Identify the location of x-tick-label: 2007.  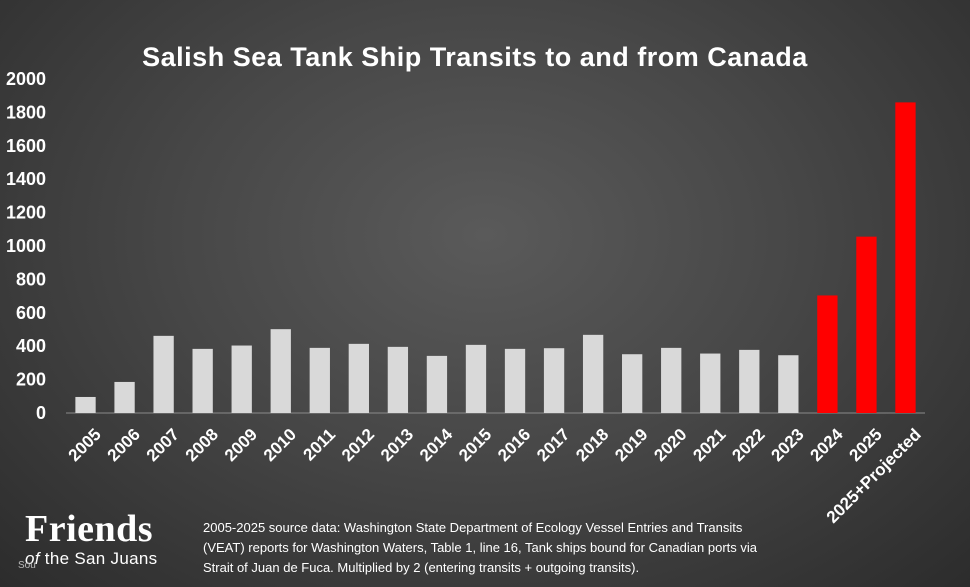
(163, 445).